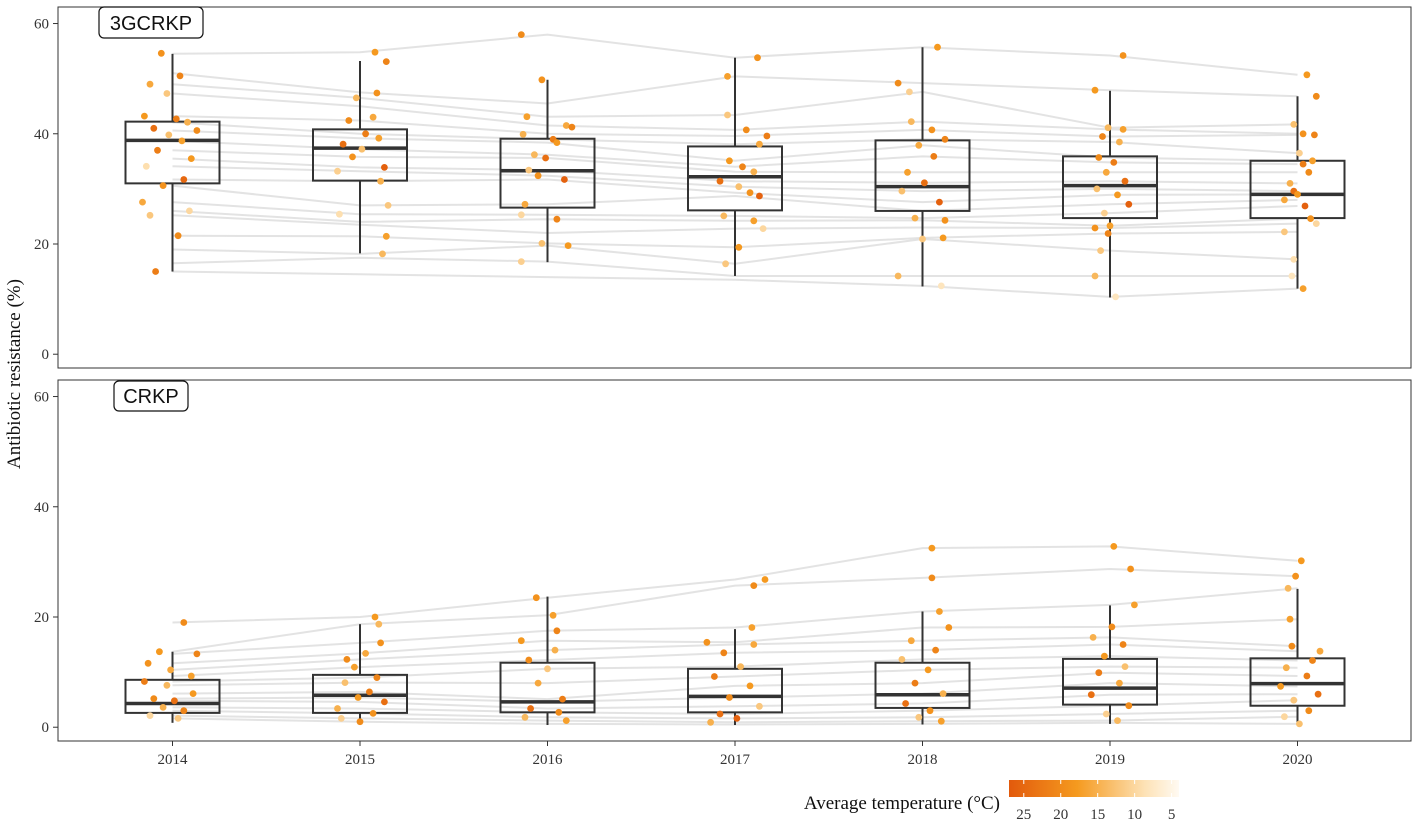 This screenshot has width=1418, height=825. Describe the element at coordinates (1060, 815) in the screenshot. I see `legend-tick-label: 20` at that location.